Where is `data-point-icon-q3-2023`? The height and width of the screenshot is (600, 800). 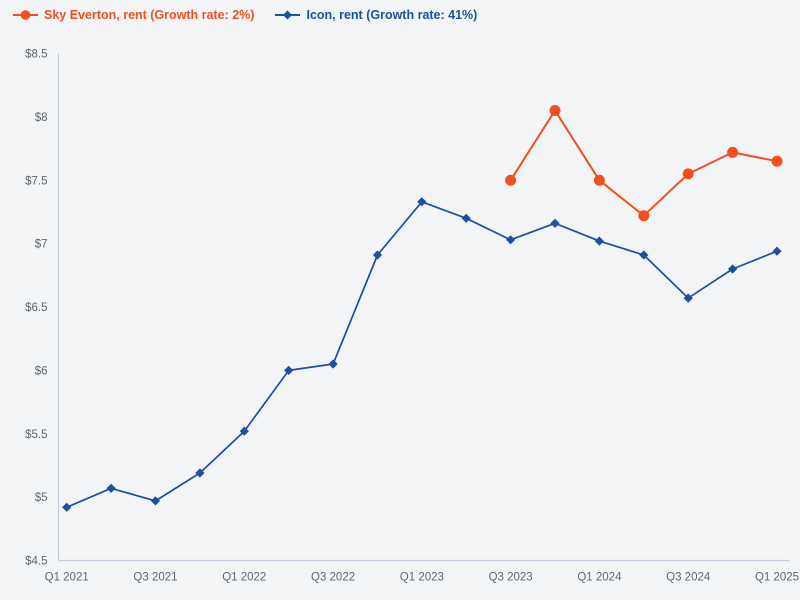 data-point-icon-q3-2023 is located at coordinates (511, 240).